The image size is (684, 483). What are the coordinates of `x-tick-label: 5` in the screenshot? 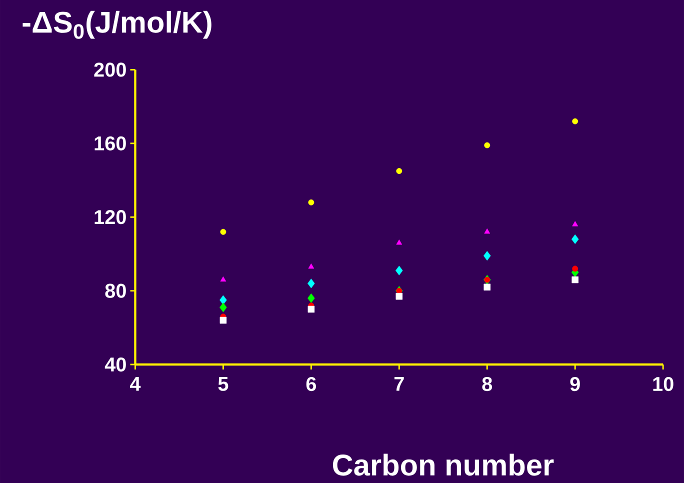 It's located at (223, 383).